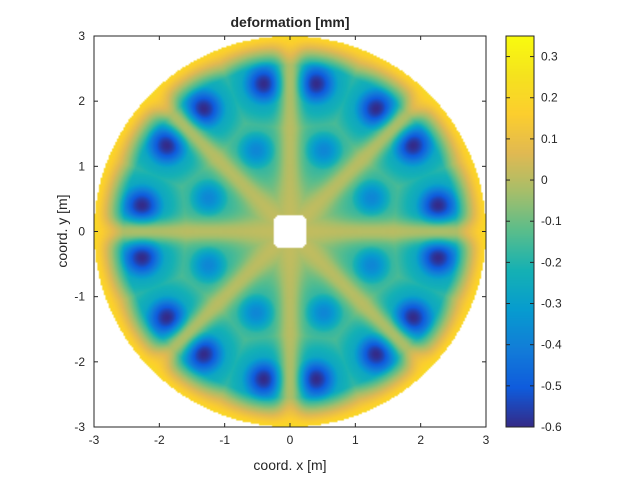 The image size is (640, 480). I want to click on colorbar-tick-label: -0.2, so click(551, 262).